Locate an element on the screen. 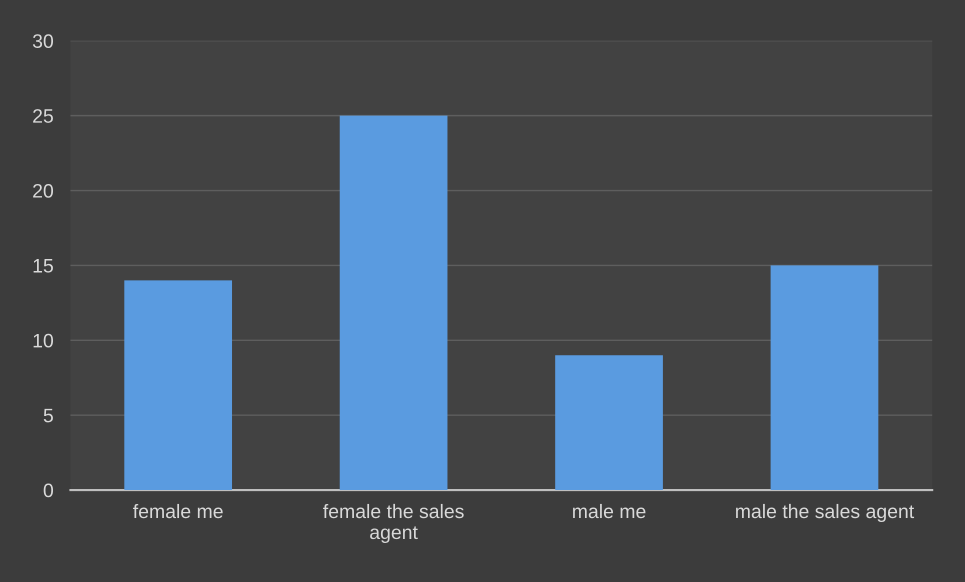  x-tick-label: male the sales agent is located at coordinates (825, 513).